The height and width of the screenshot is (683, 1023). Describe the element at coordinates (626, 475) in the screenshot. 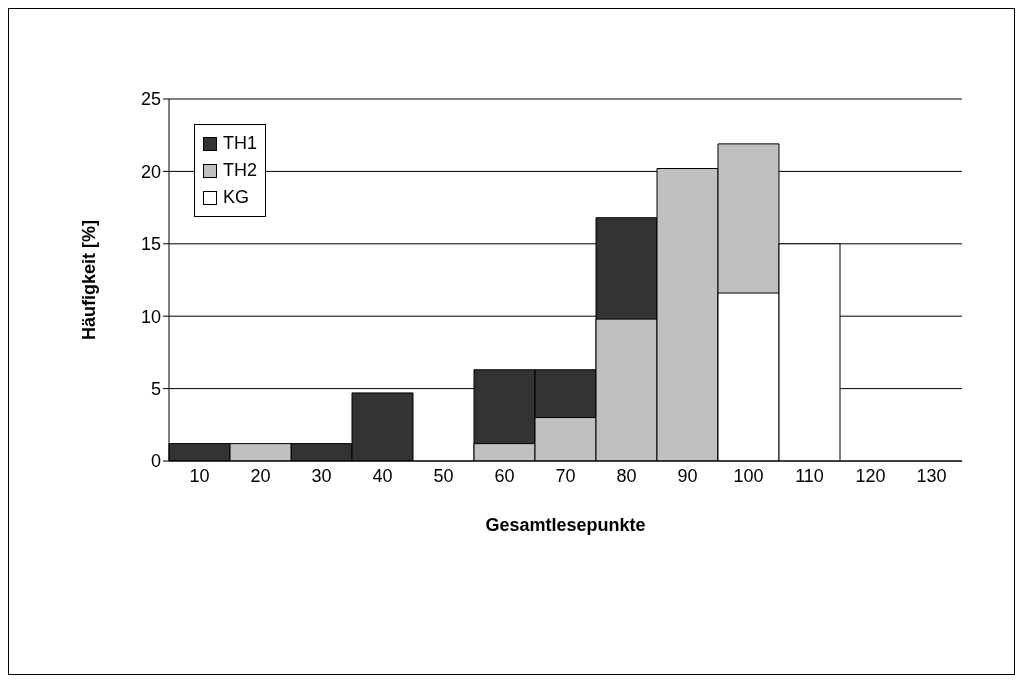

I see `x-tick-label: 80` at that location.